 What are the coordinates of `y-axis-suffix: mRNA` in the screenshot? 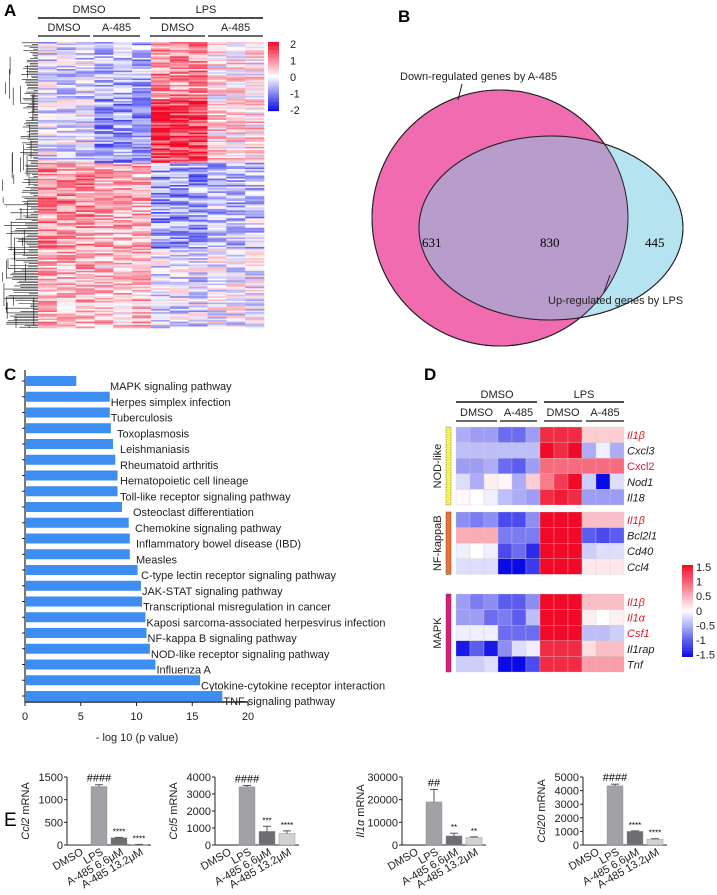 It's located at (174, 800).